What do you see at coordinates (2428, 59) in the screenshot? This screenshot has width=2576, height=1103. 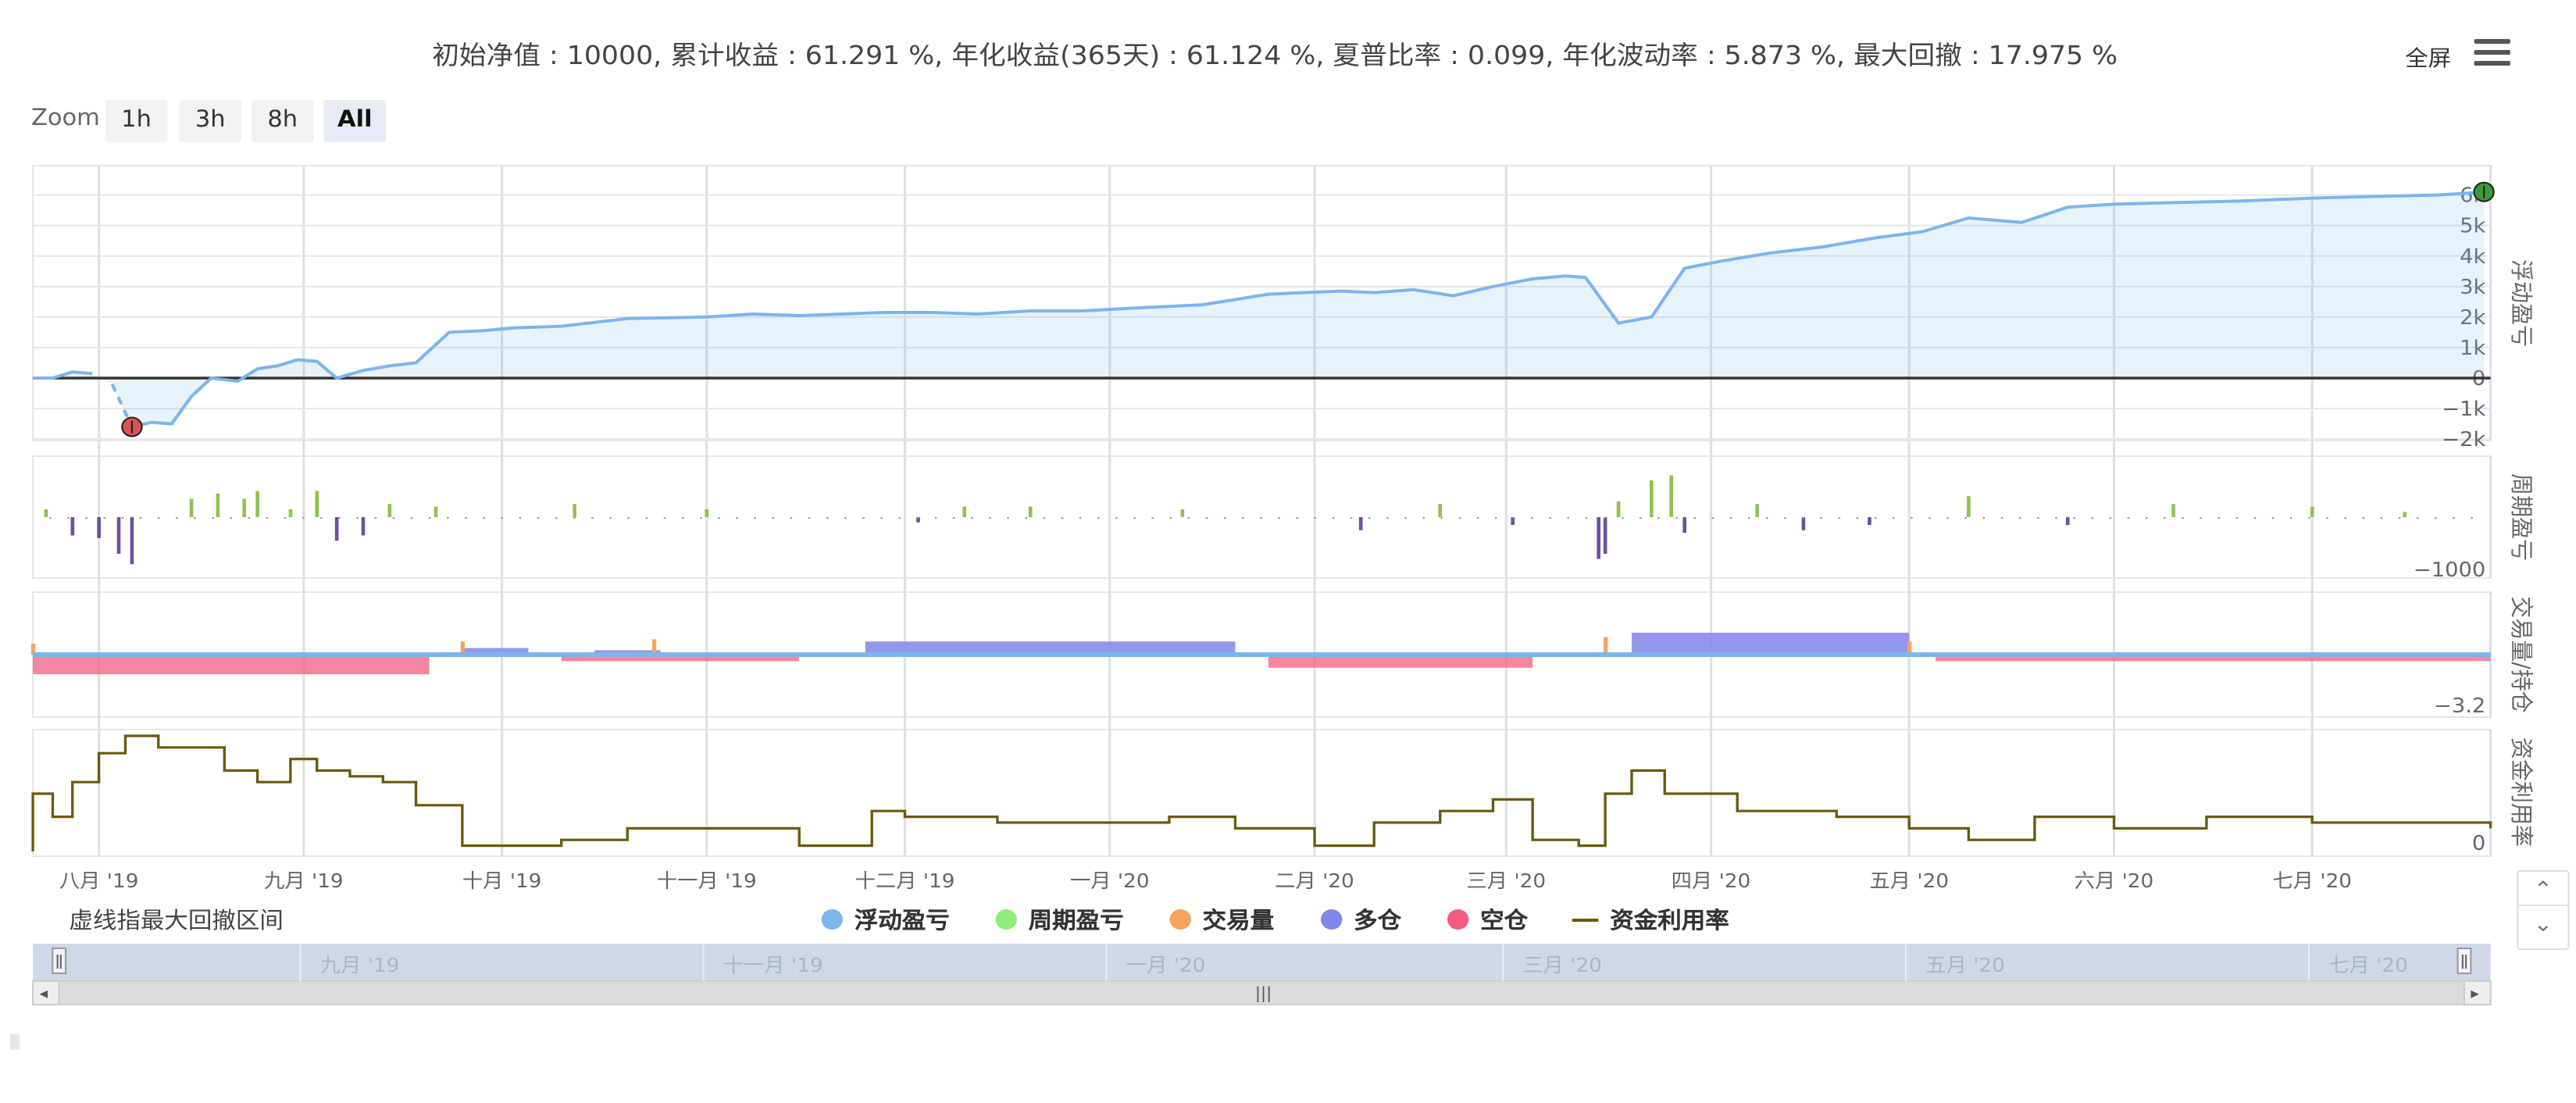 I see `fullscreen-button: 全屏` at bounding box center [2428, 59].